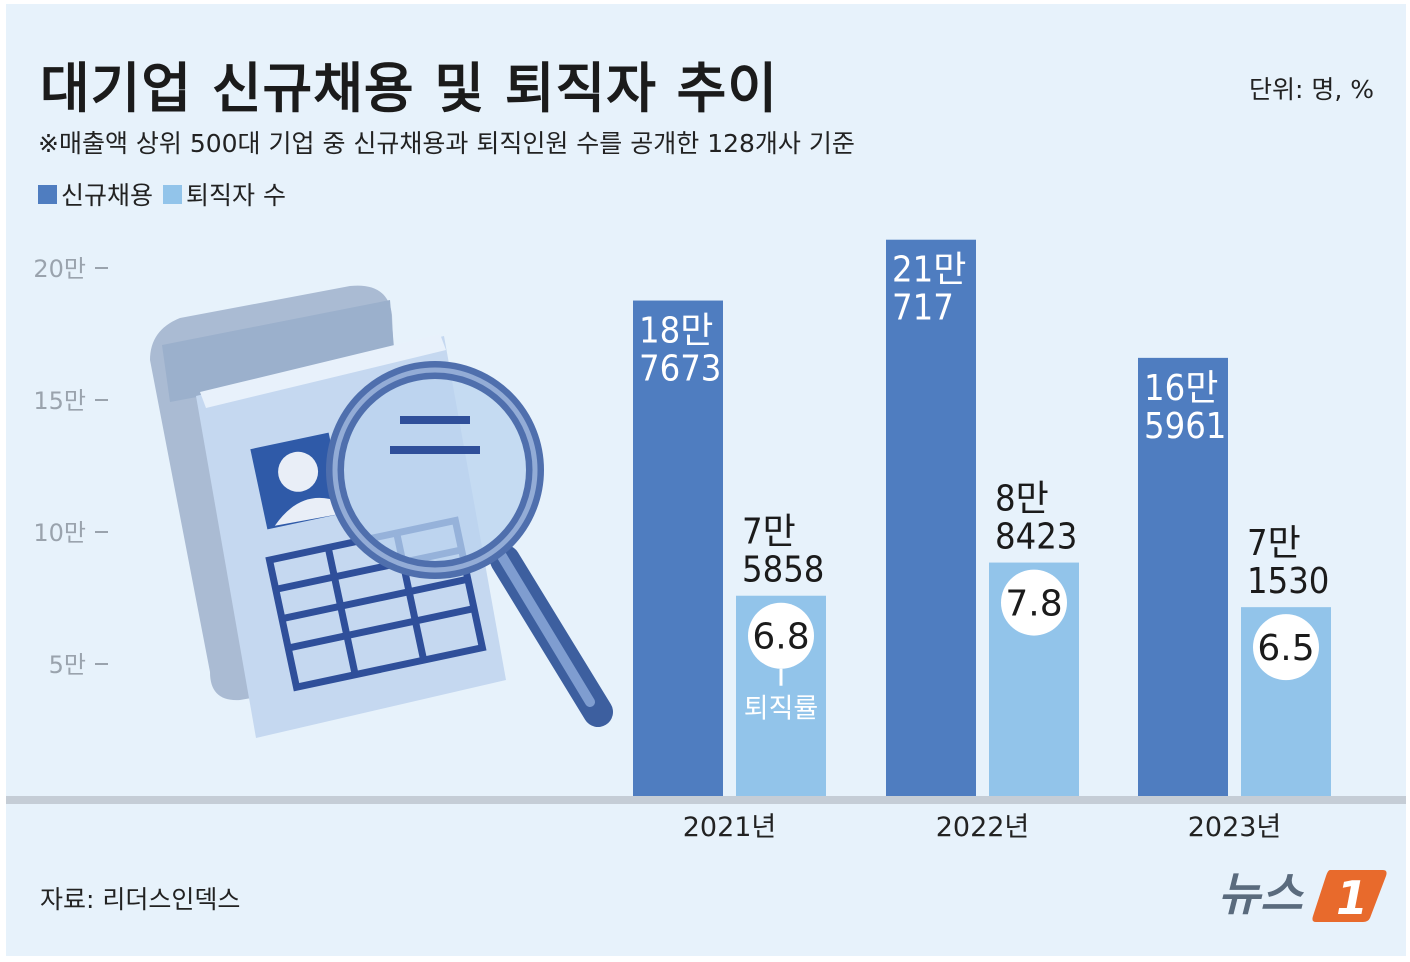  I want to click on bar-value-label: 16만, so click(1181, 388).